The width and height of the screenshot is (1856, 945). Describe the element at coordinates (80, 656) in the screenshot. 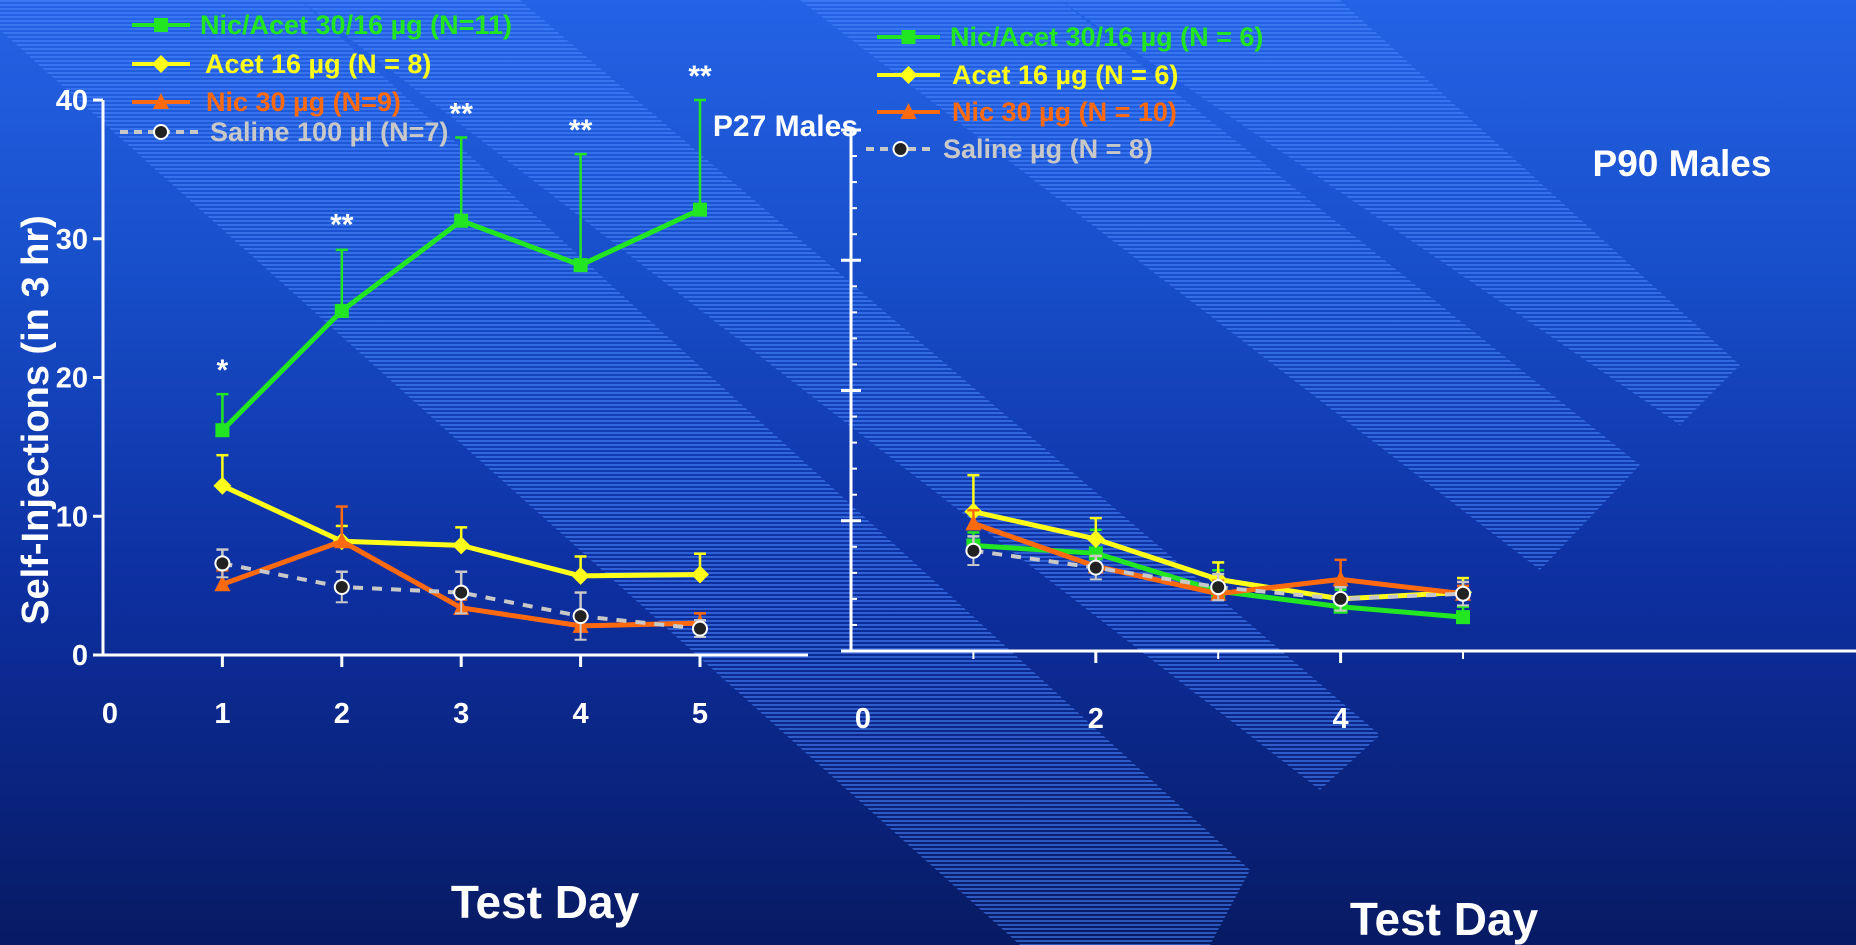

I see `y-tick-label: 0` at that location.